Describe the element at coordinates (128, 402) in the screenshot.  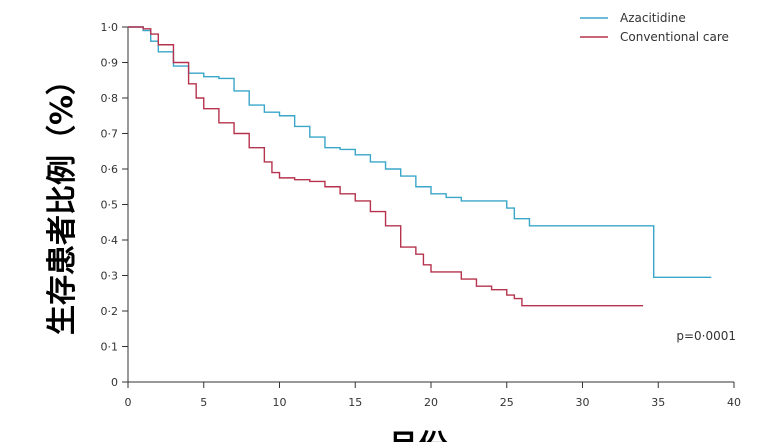
I see `x-tick-label: 0` at that location.